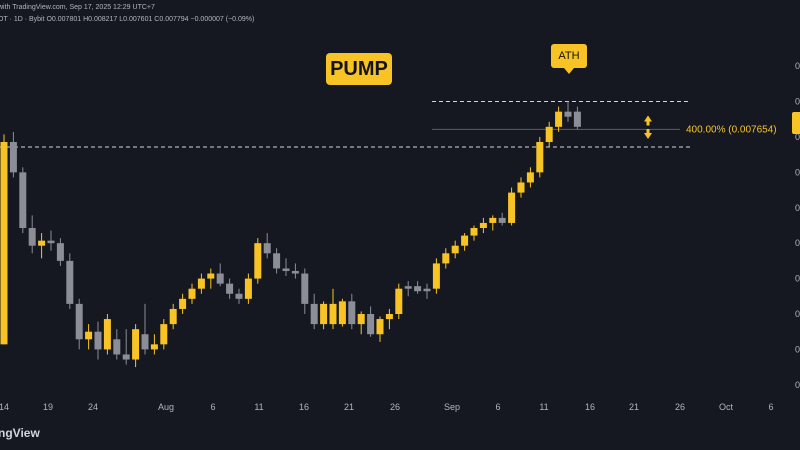 The image size is (800, 450). I want to click on x-tick-label: Aug, so click(166, 407).